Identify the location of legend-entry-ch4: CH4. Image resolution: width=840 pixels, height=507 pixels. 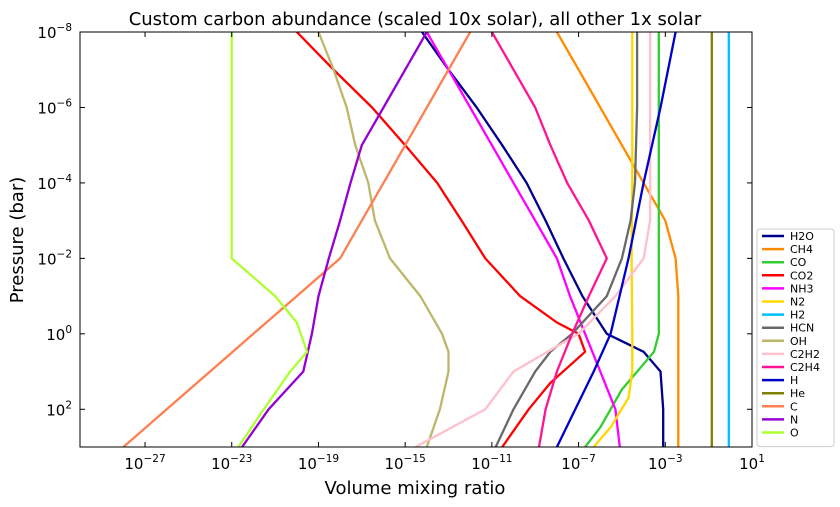
(801, 249).